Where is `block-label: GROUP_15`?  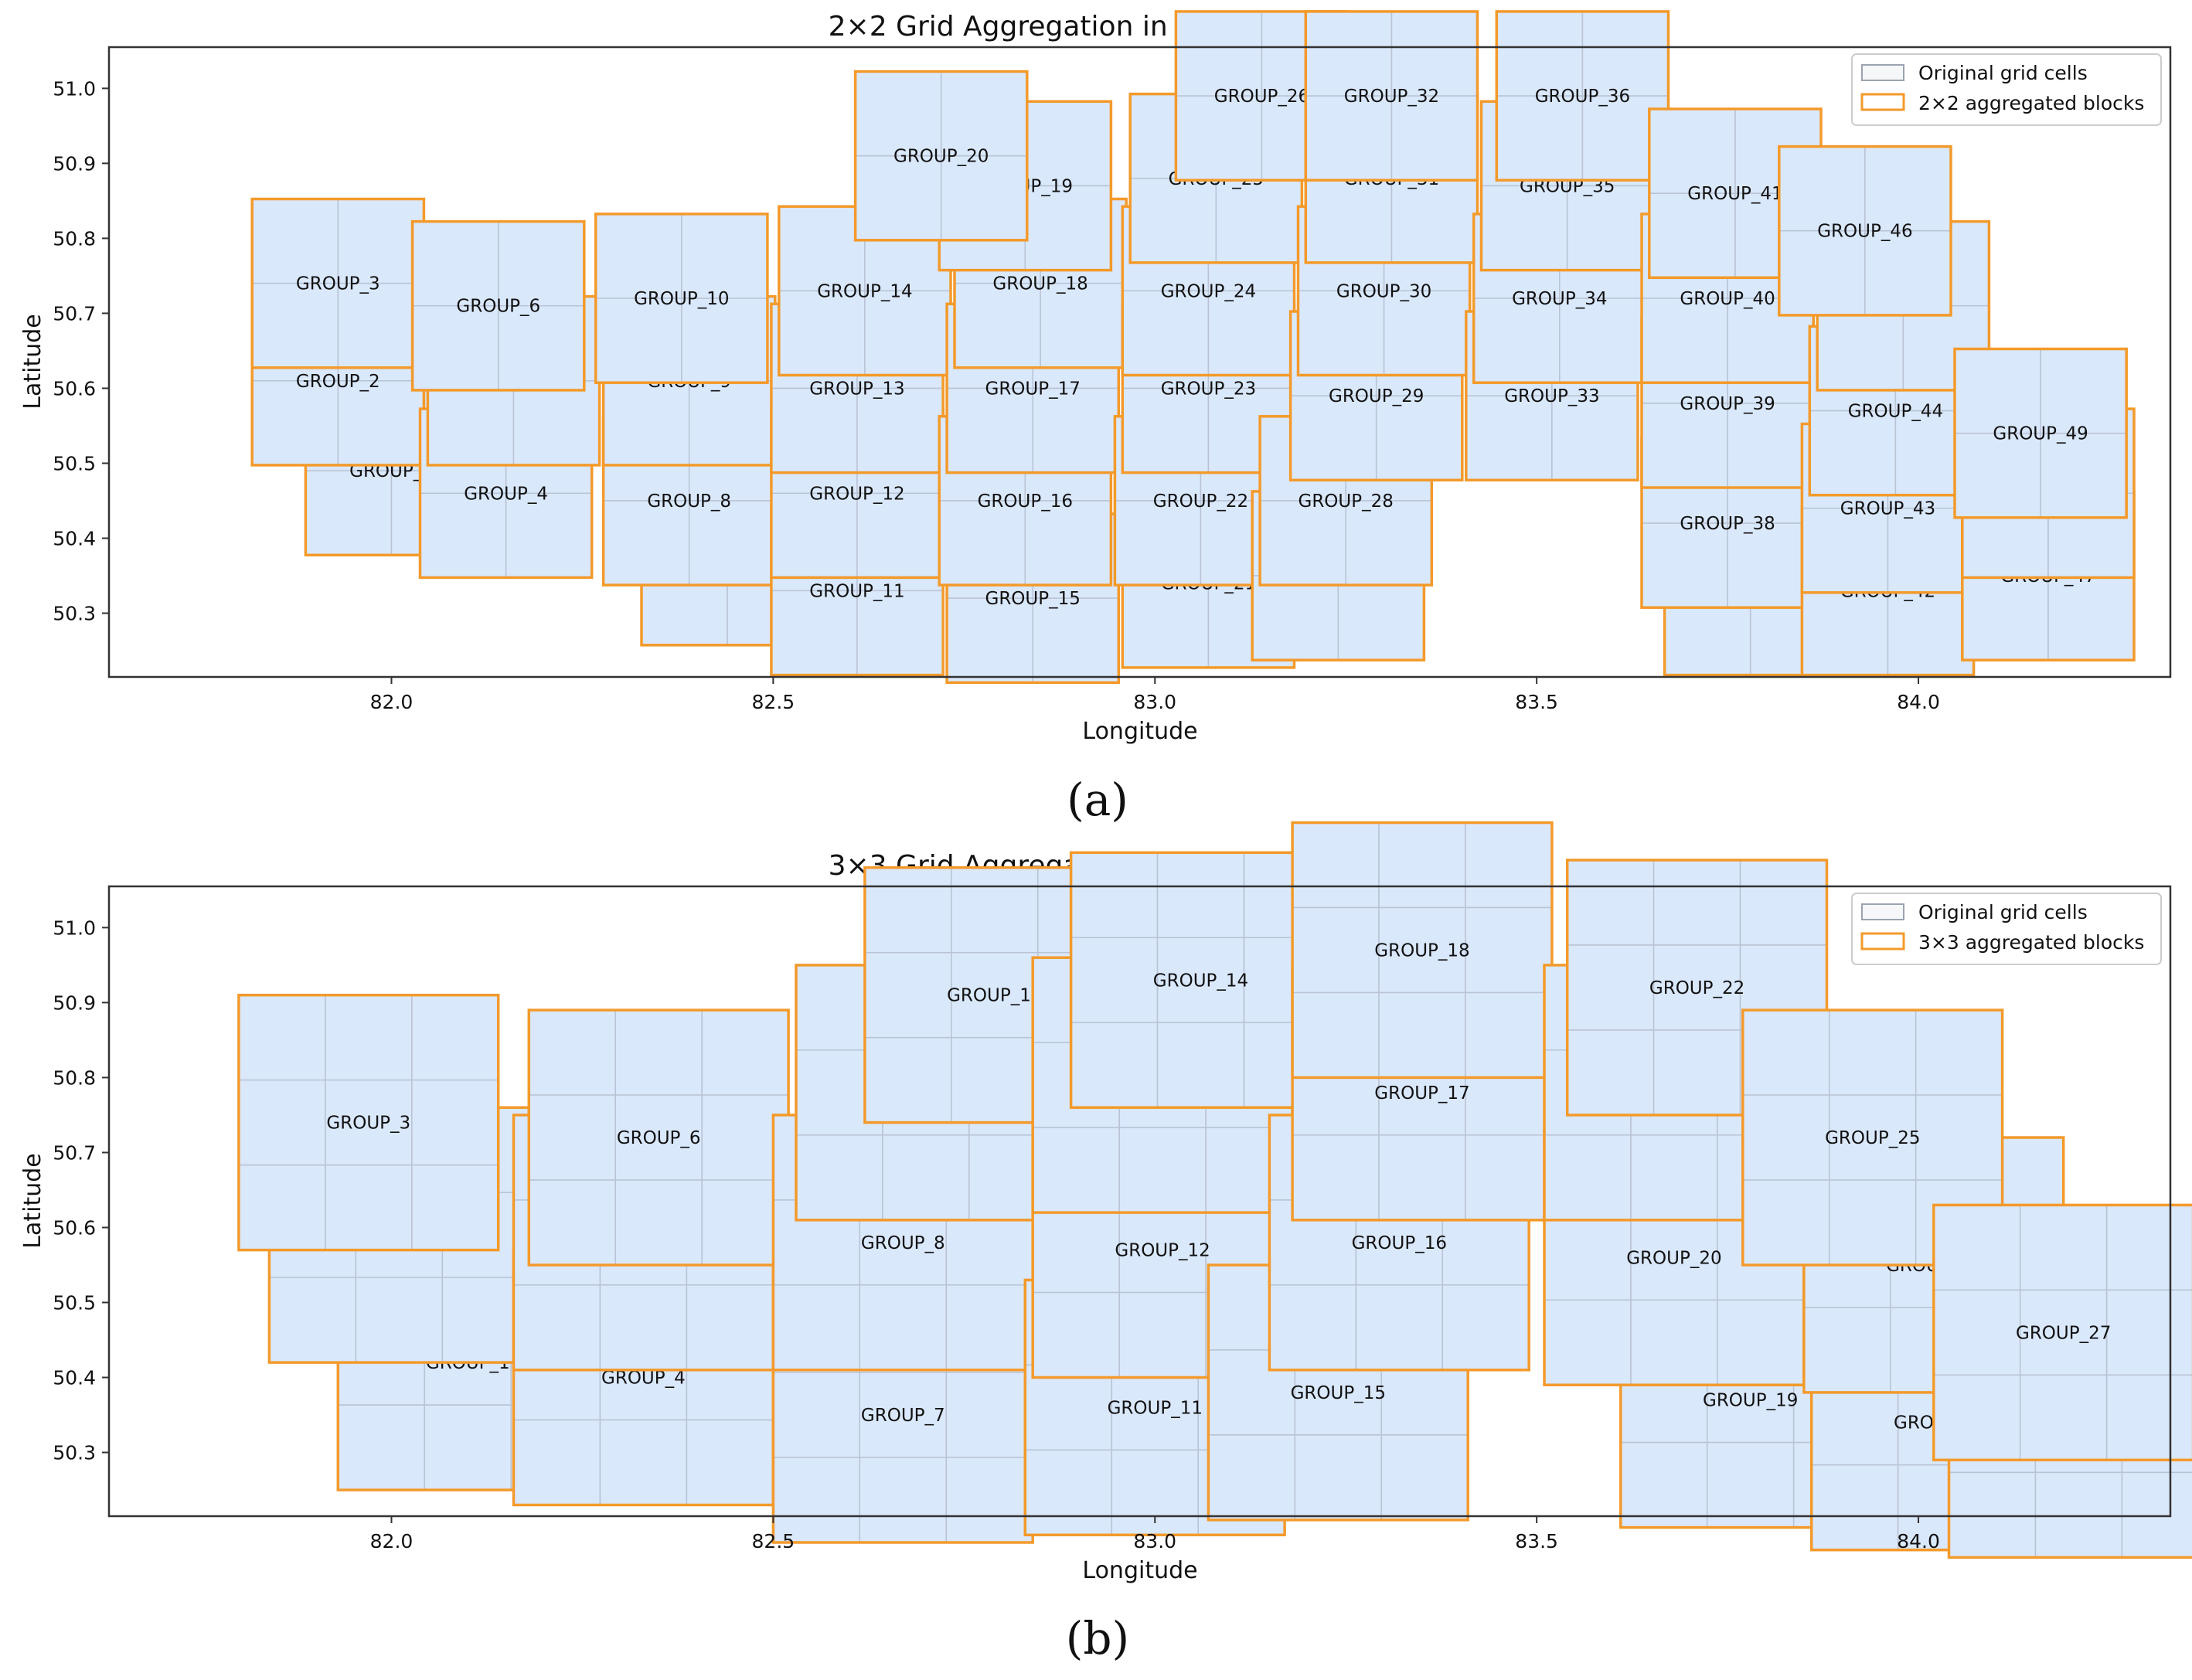 block-label: GROUP_15 is located at coordinates (1338, 1393).